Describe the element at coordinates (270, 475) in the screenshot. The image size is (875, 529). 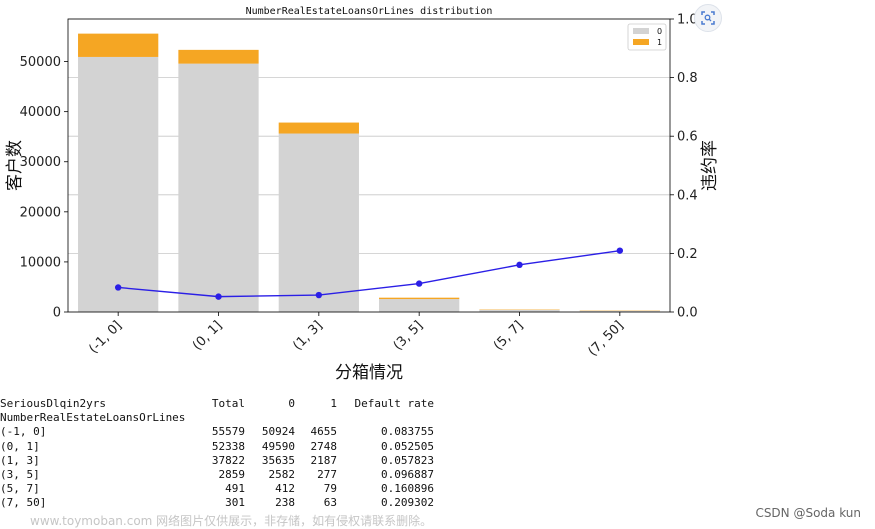
I see `table-cell: 2582` at that location.